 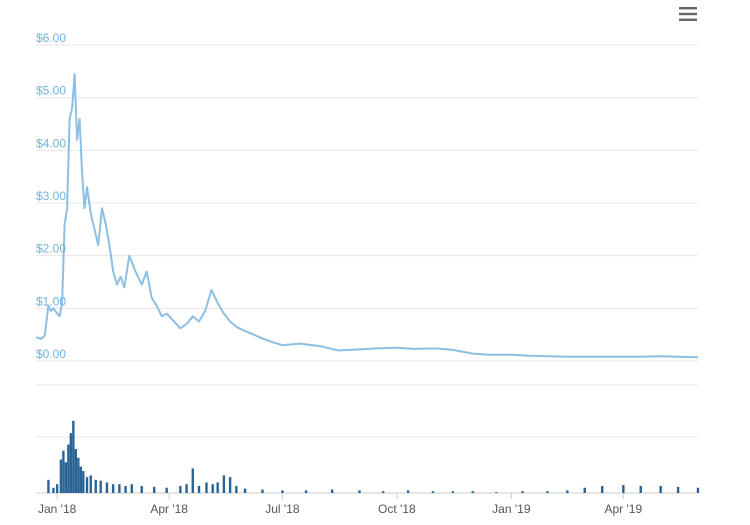 I want to click on y-tick-label: $3.00, so click(x=51, y=196).